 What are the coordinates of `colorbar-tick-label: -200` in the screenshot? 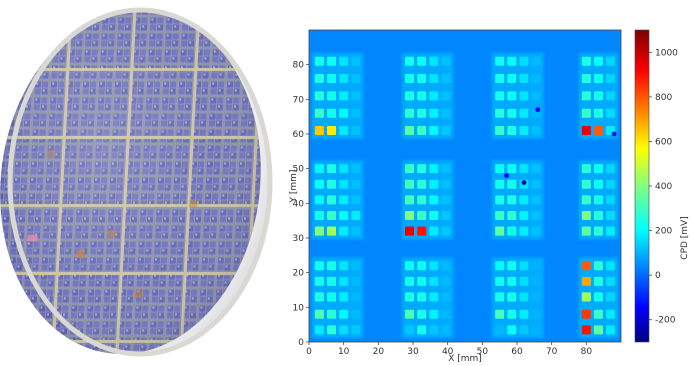 It's located at (665, 321).